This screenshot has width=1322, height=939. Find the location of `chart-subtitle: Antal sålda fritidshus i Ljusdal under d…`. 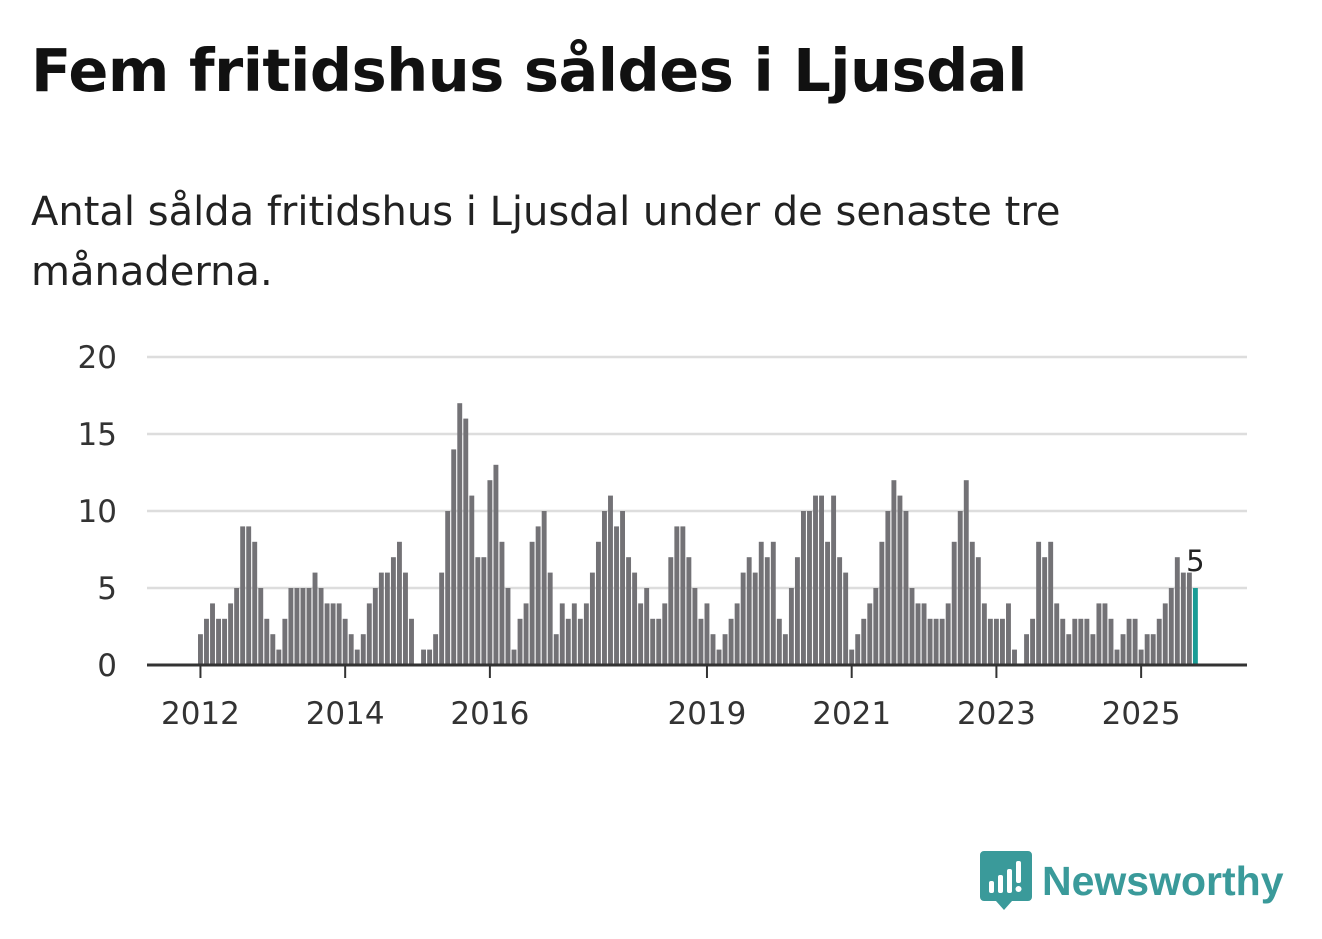

chart-subtitle: Antal sålda fritidshus i Ljusdal under d… is located at coordinates (546, 242).